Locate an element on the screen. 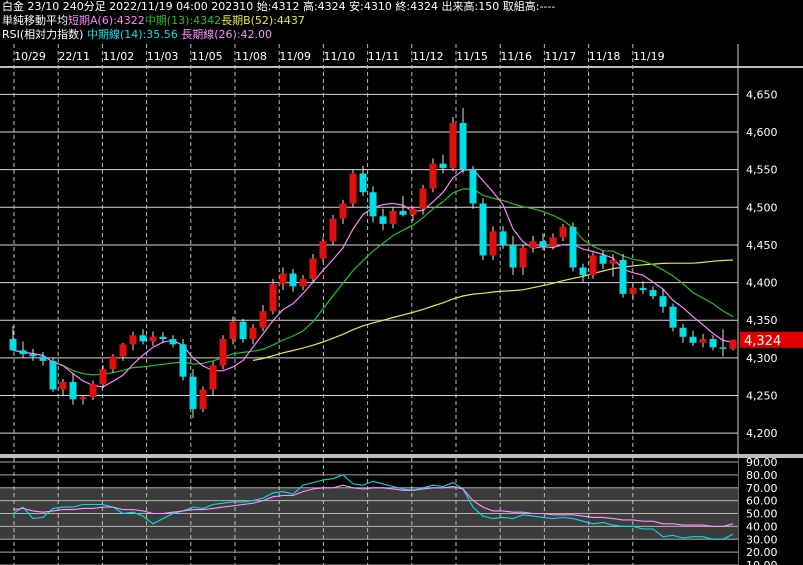 The width and height of the screenshot is (803, 565). rsi-tick-label: 90.00 is located at coordinates (762, 462).